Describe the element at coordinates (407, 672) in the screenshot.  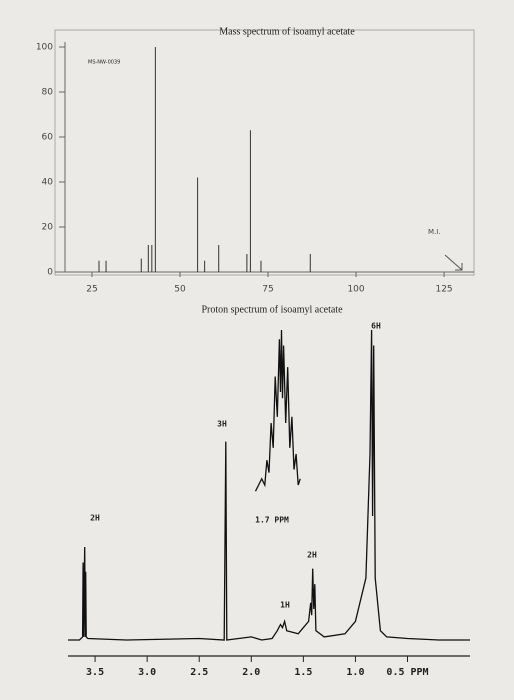
I see `x-tick-label: 0.5 PPM` at that location.